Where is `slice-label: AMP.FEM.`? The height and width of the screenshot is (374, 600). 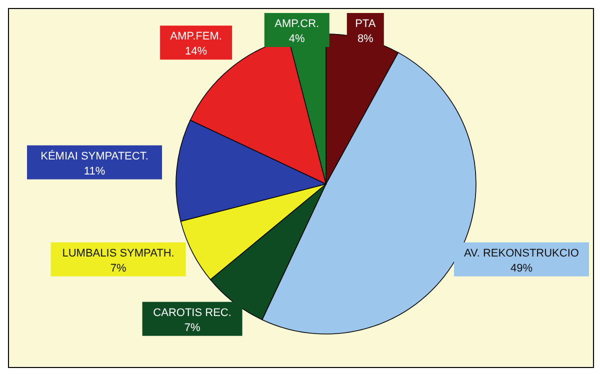 slice-label: AMP.FEM. is located at coordinates (196, 36).